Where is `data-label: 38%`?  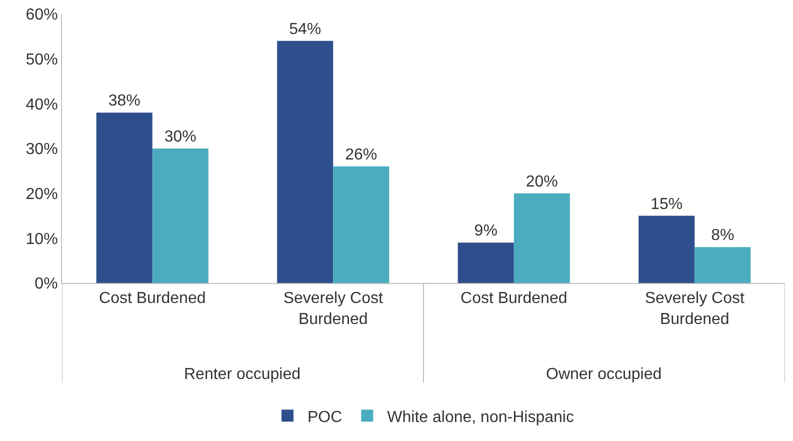 data-label: 38% is located at coordinates (124, 101).